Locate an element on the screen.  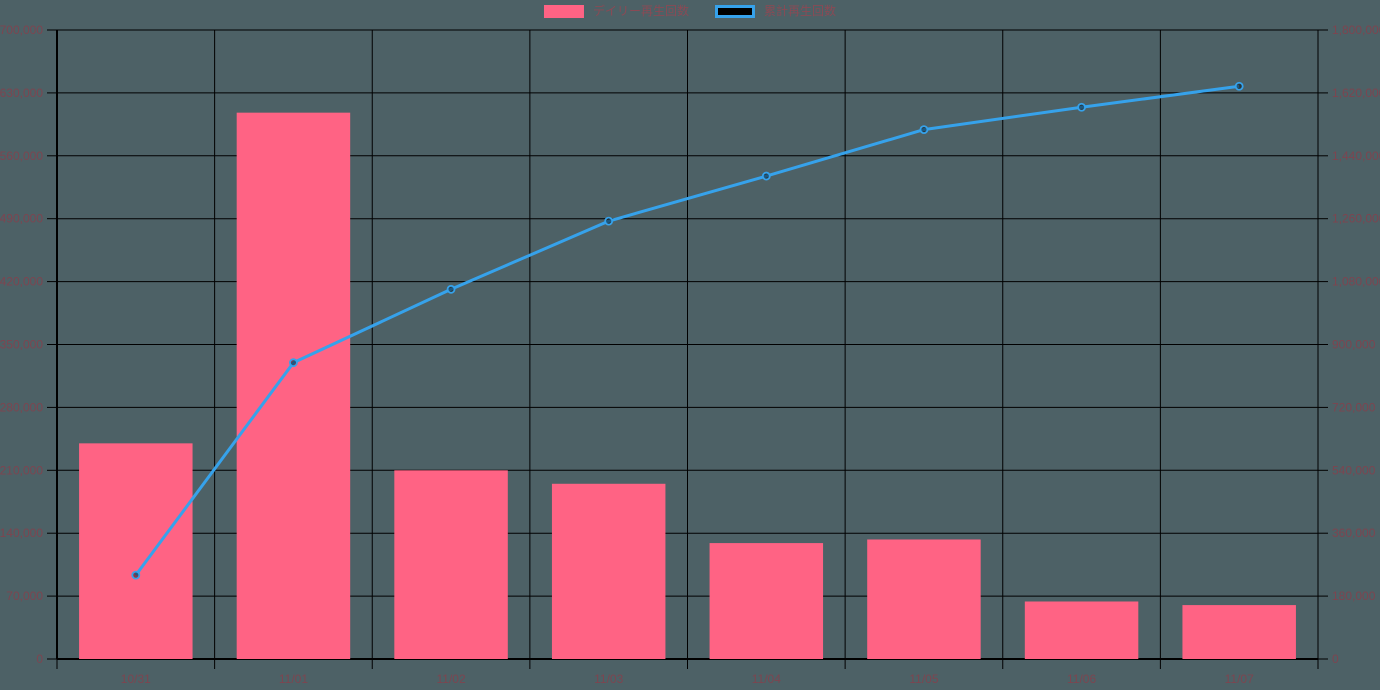
right-tick-label: 720,000 is located at coordinates (1354, 407).